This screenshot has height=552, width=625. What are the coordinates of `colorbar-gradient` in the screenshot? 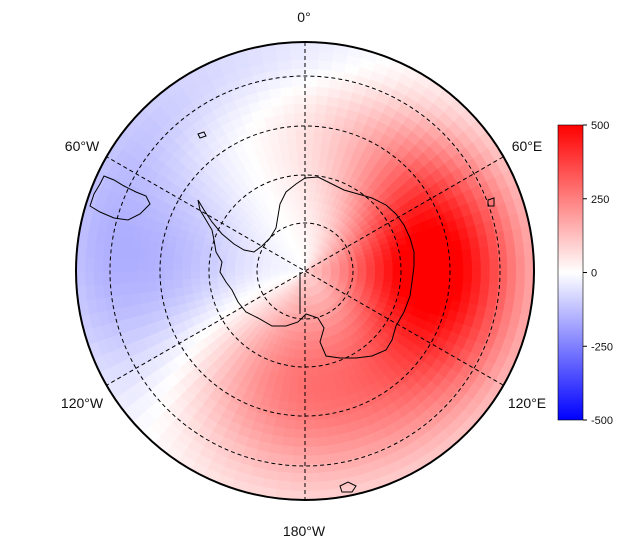 It's located at (570, 272).